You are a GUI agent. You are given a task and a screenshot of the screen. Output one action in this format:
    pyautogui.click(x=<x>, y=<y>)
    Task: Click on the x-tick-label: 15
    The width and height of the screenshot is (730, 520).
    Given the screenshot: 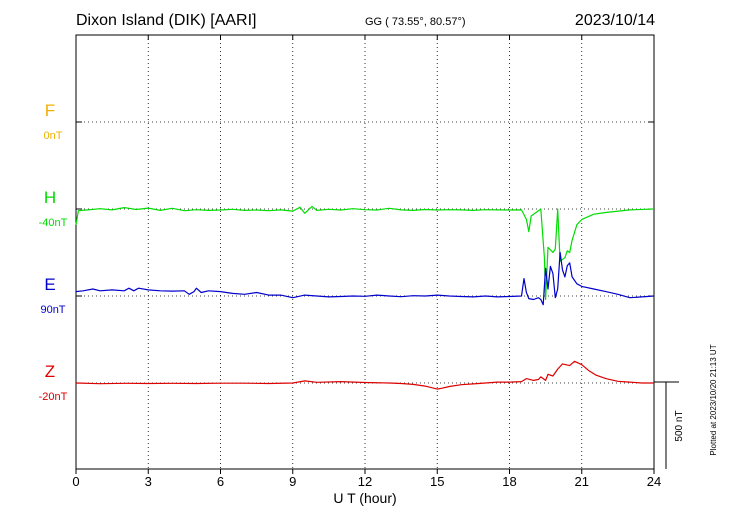 What is the action you would take?
    pyautogui.click(x=437, y=481)
    